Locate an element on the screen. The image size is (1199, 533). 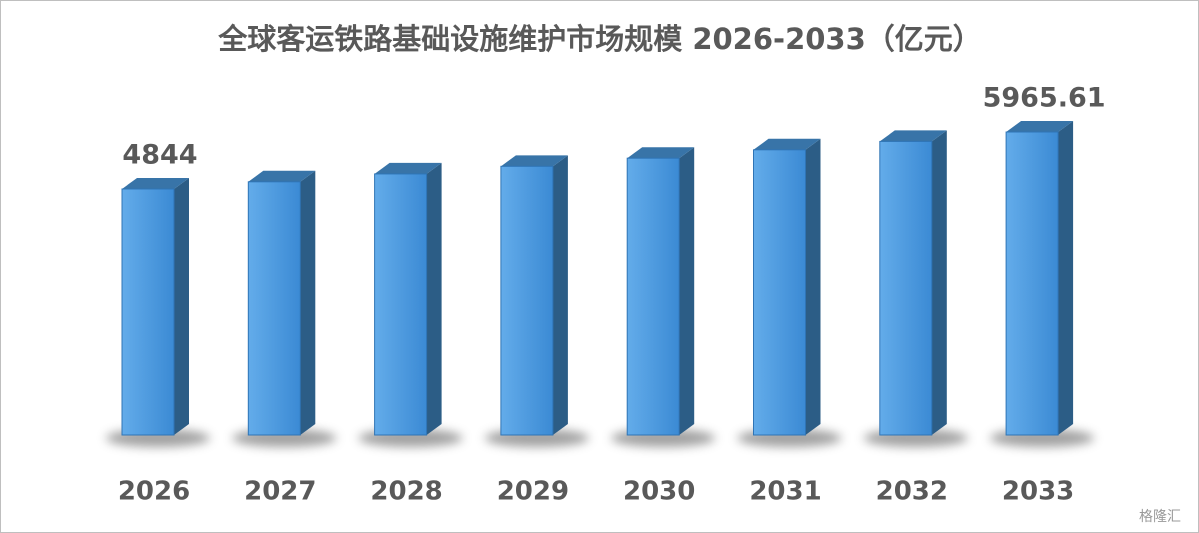
x-tick-label: 2033 is located at coordinates (1038, 492).